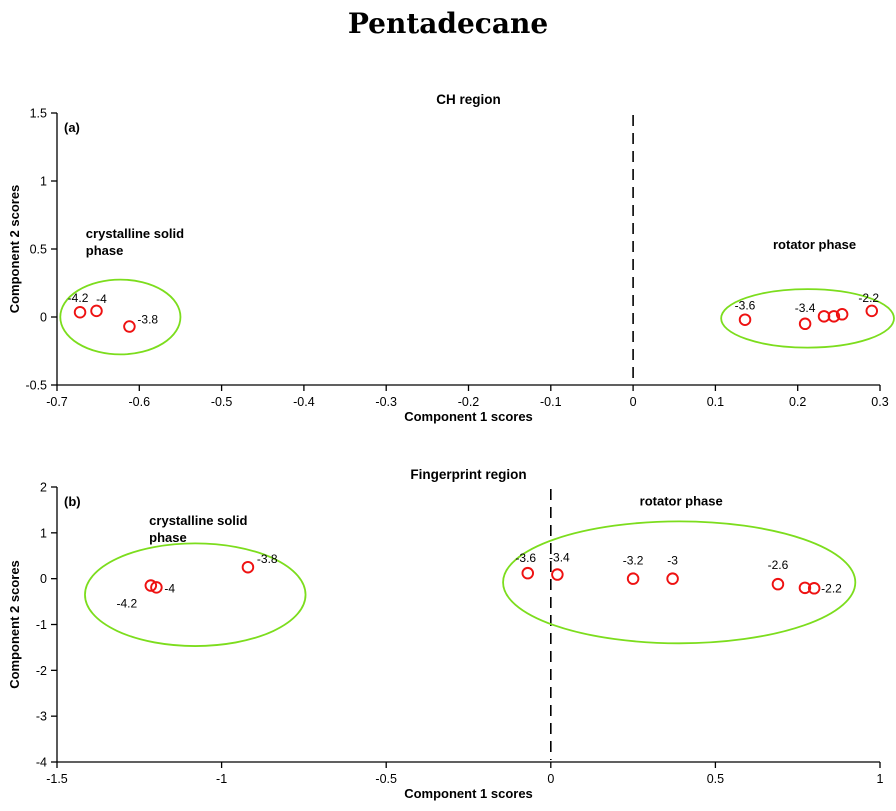  I want to click on x-tick-label: 0.1, so click(715, 402).